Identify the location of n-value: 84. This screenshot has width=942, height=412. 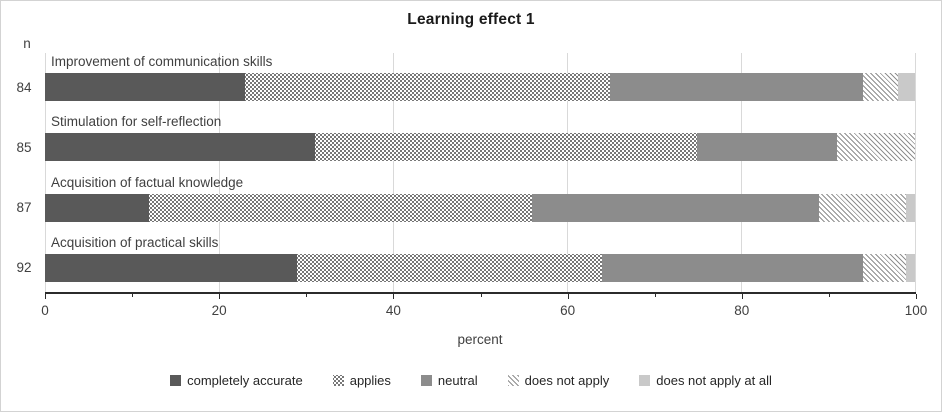
(24, 87).